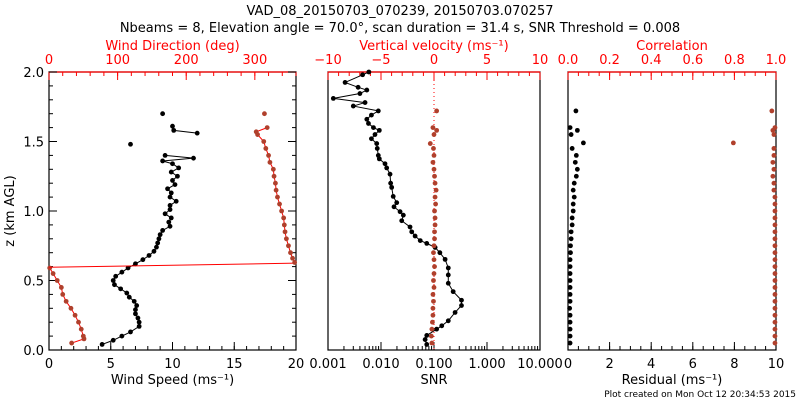 Image resolution: width=800 pixels, height=400 pixels. What do you see at coordinates (397, 208) in the screenshot?
I see `series-snr` at bounding box center [397, 208].